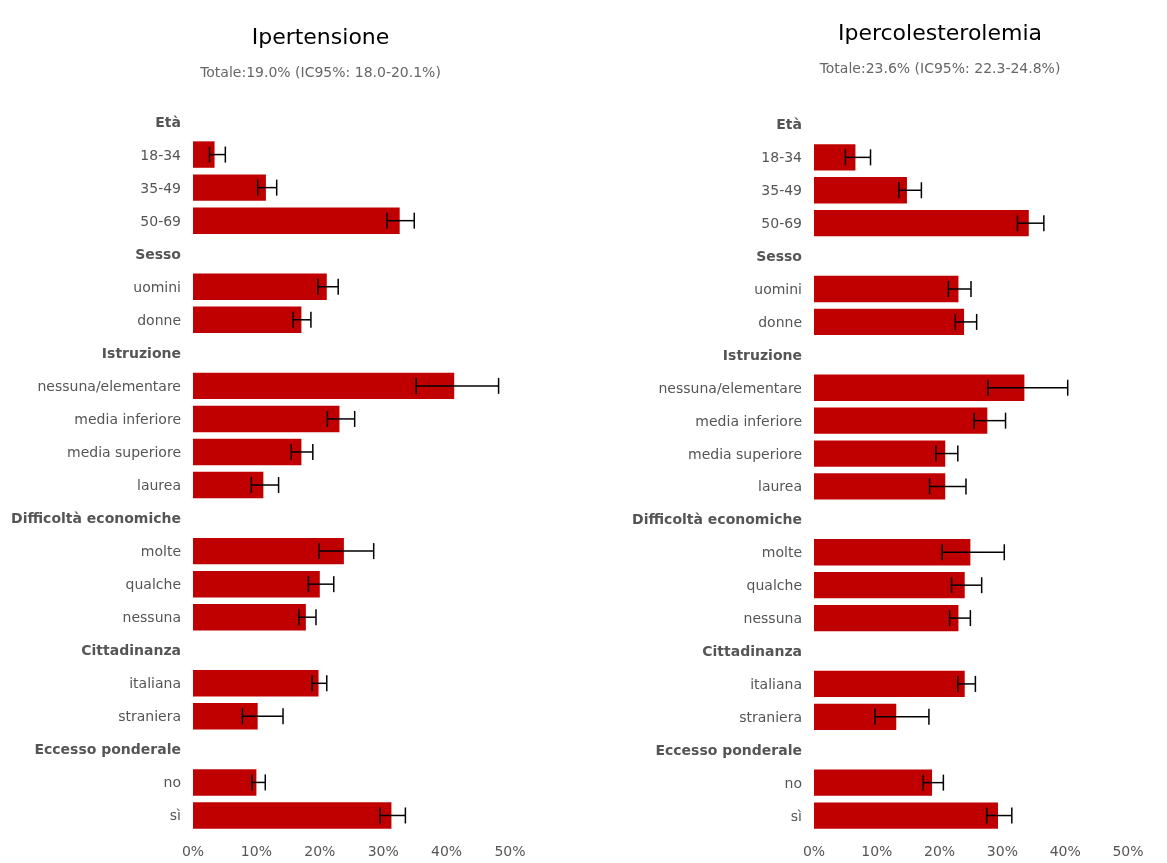  I want to click on chart-title: Ipercolesterolemia, so click(940, 32).